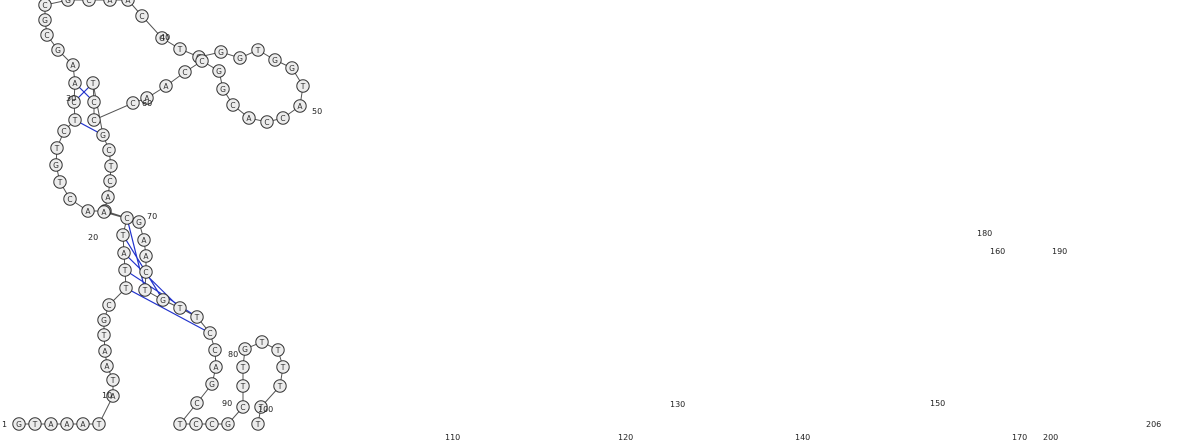 This screenshot has width=1200, height=444. What do you see at coordinates (452, 437) in the screenshot?
I see `position-label: 110` at bounding box center [452, 437].